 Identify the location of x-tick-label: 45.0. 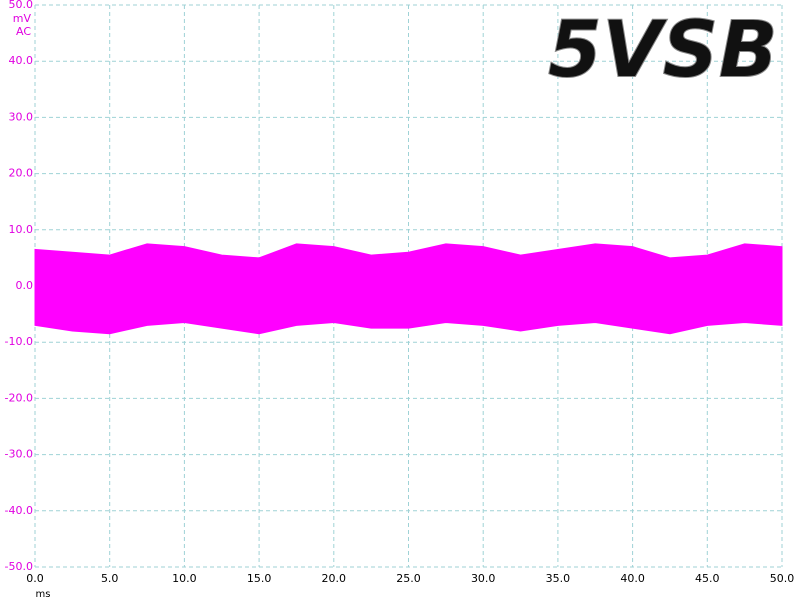
(707, 578).